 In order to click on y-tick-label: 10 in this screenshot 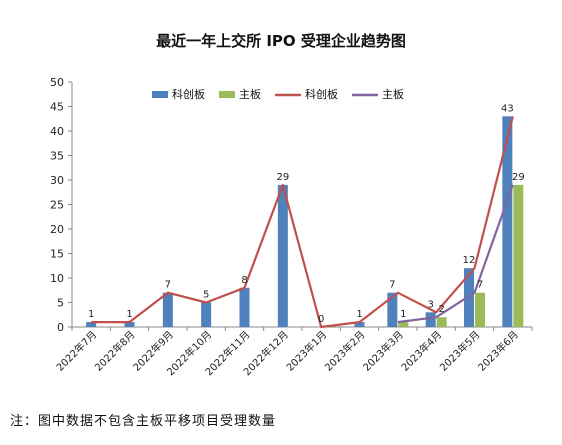, I will do `click(57, 278)`.